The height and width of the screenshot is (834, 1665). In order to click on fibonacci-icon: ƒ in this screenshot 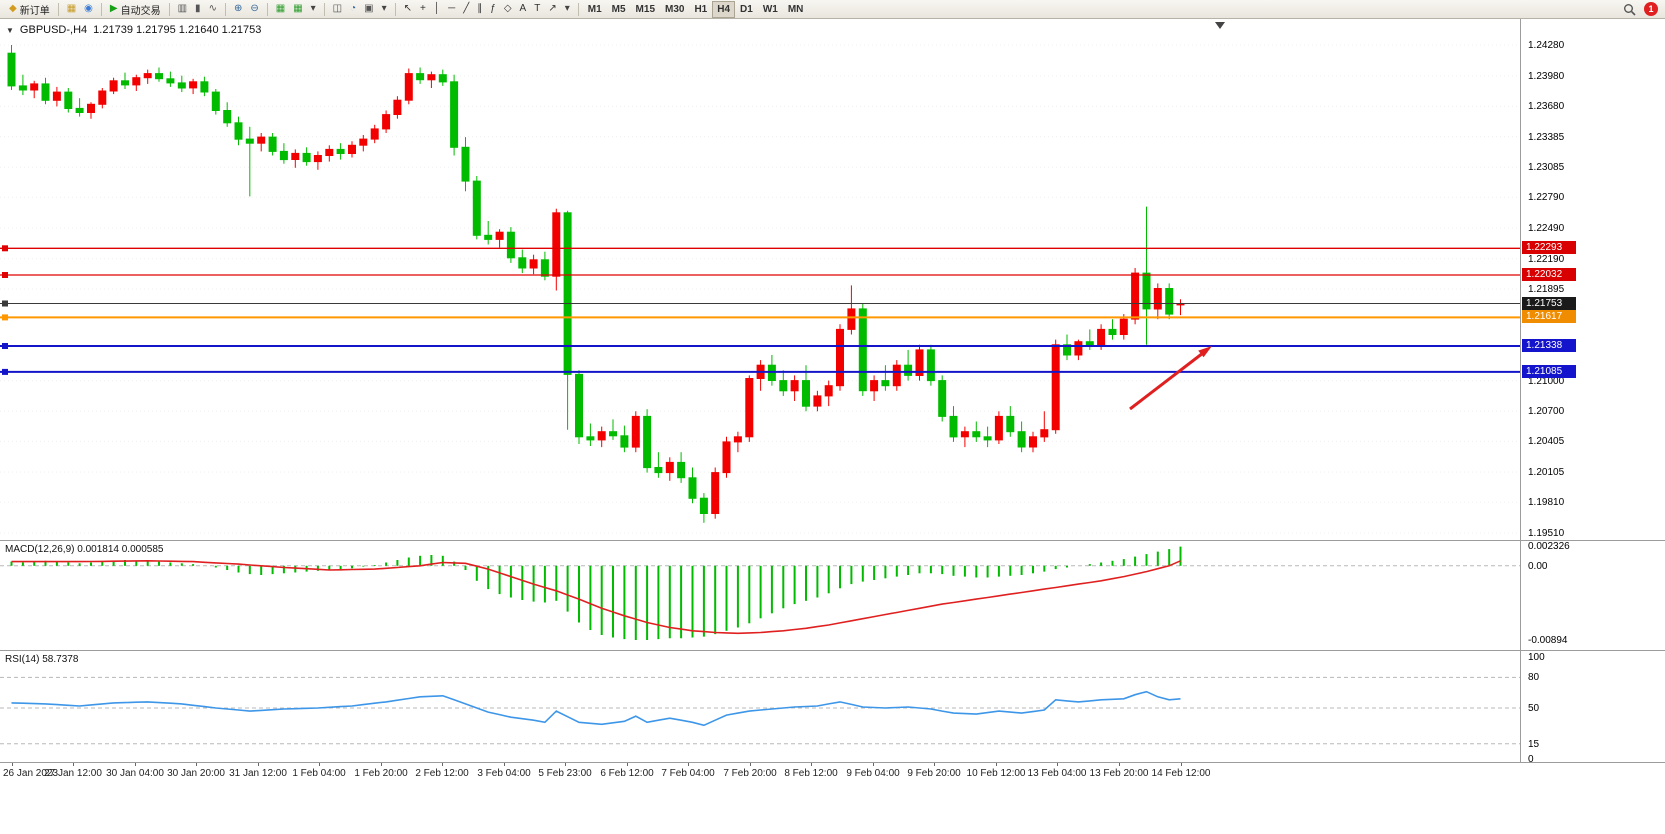, I will do `click(493, 9)`.